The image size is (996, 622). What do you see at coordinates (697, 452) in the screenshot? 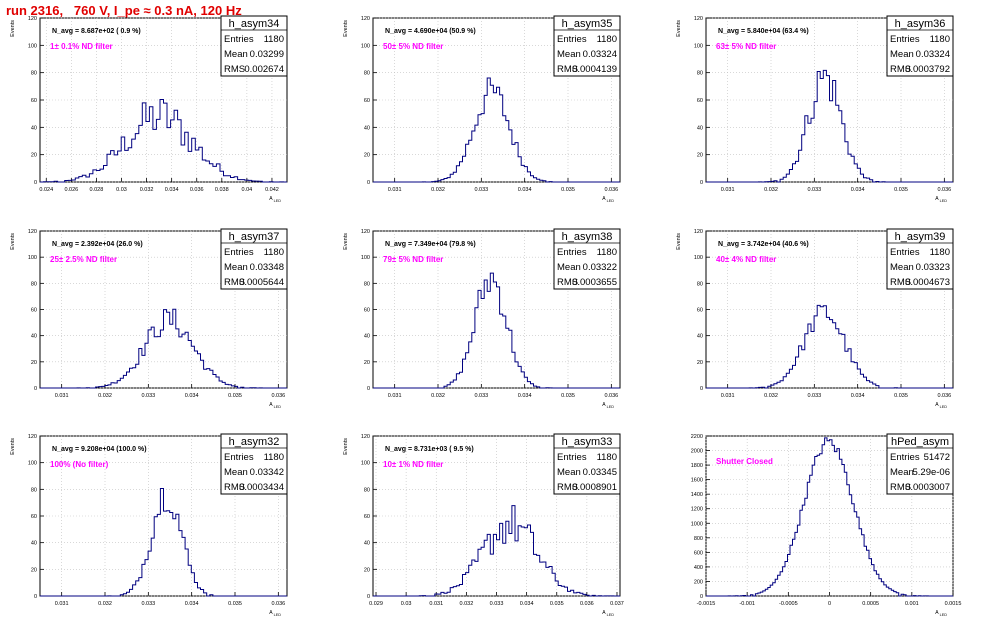
I see `y-tick-label: 2000` at bounding box center [697, 452].